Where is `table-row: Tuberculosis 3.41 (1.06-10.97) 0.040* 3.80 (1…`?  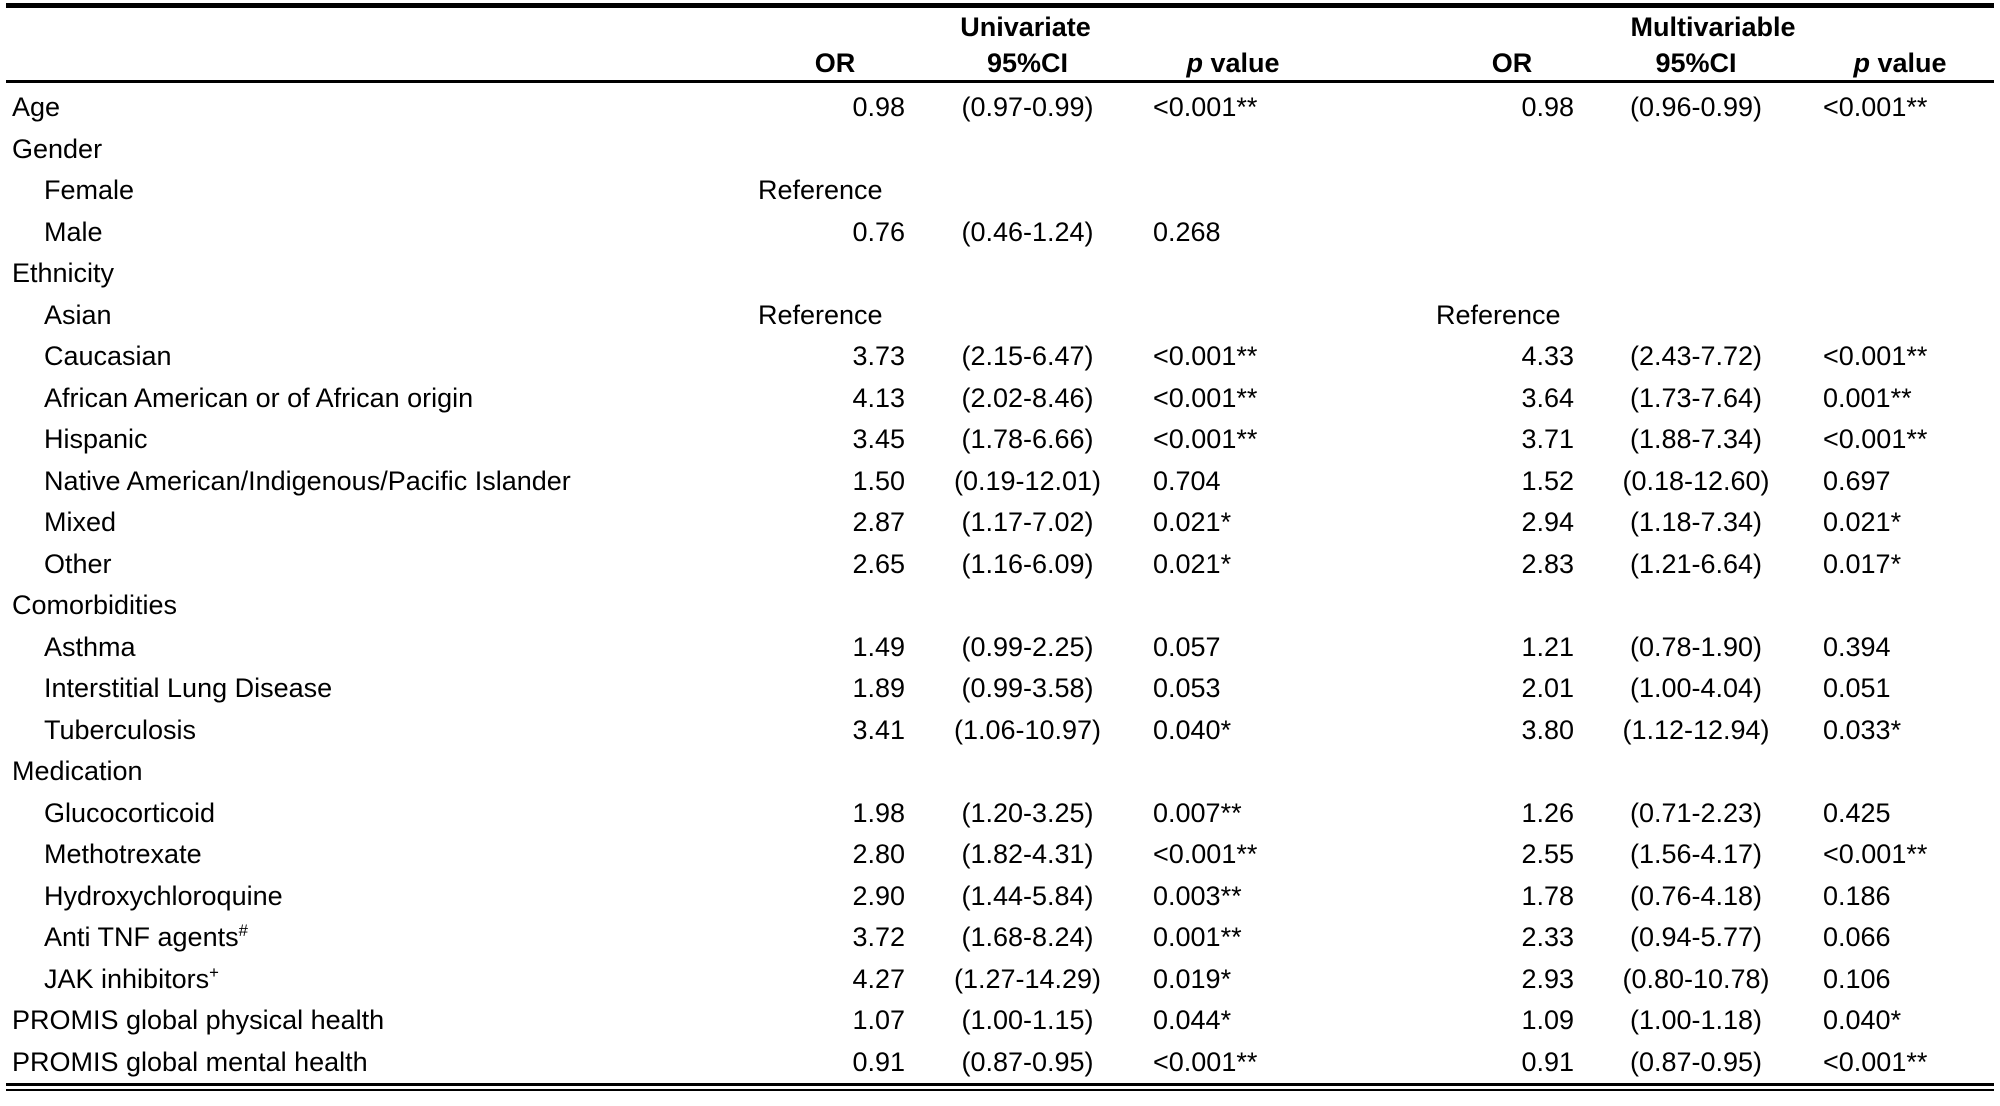 table-row: Tuberculosis 3.41 (1.06-10.97) 0.040* 3.80 (1… is located at coordinates (1000, 731).